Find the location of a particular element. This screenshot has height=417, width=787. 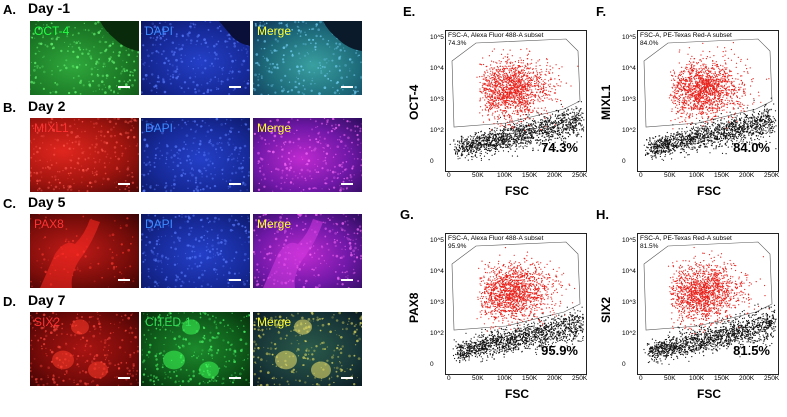

scale-bar is located at coordinates (347, 87).